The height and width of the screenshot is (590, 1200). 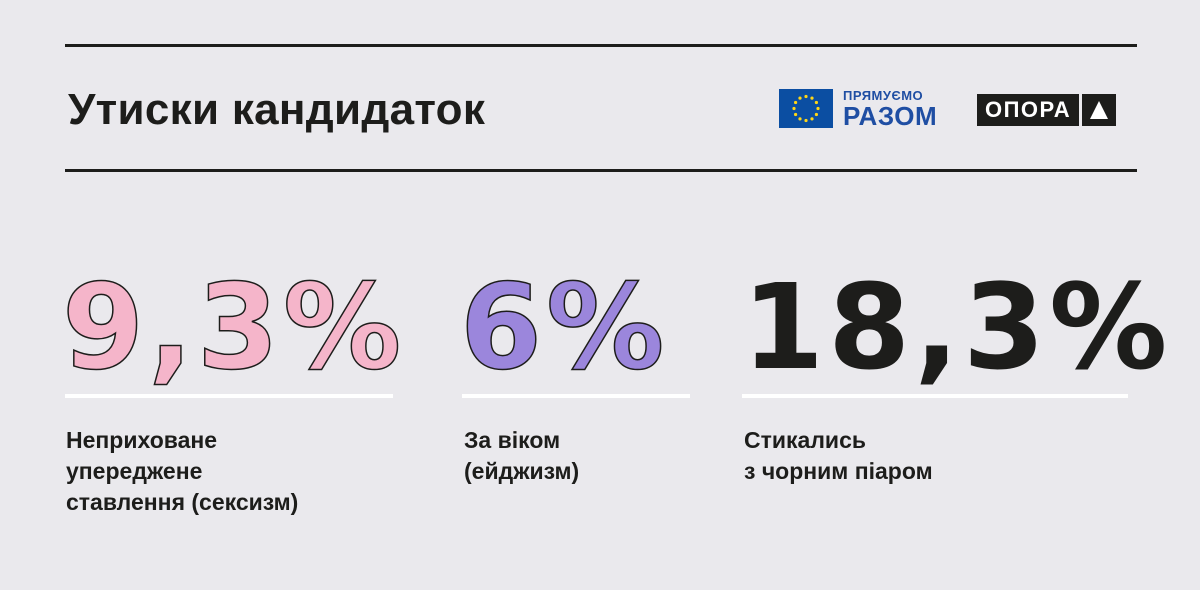 What do you see at coordinates (1028, 110) in the screenshot?
I see `opora-logo-text: ОПОРА` at bounding box center [1028, 110].